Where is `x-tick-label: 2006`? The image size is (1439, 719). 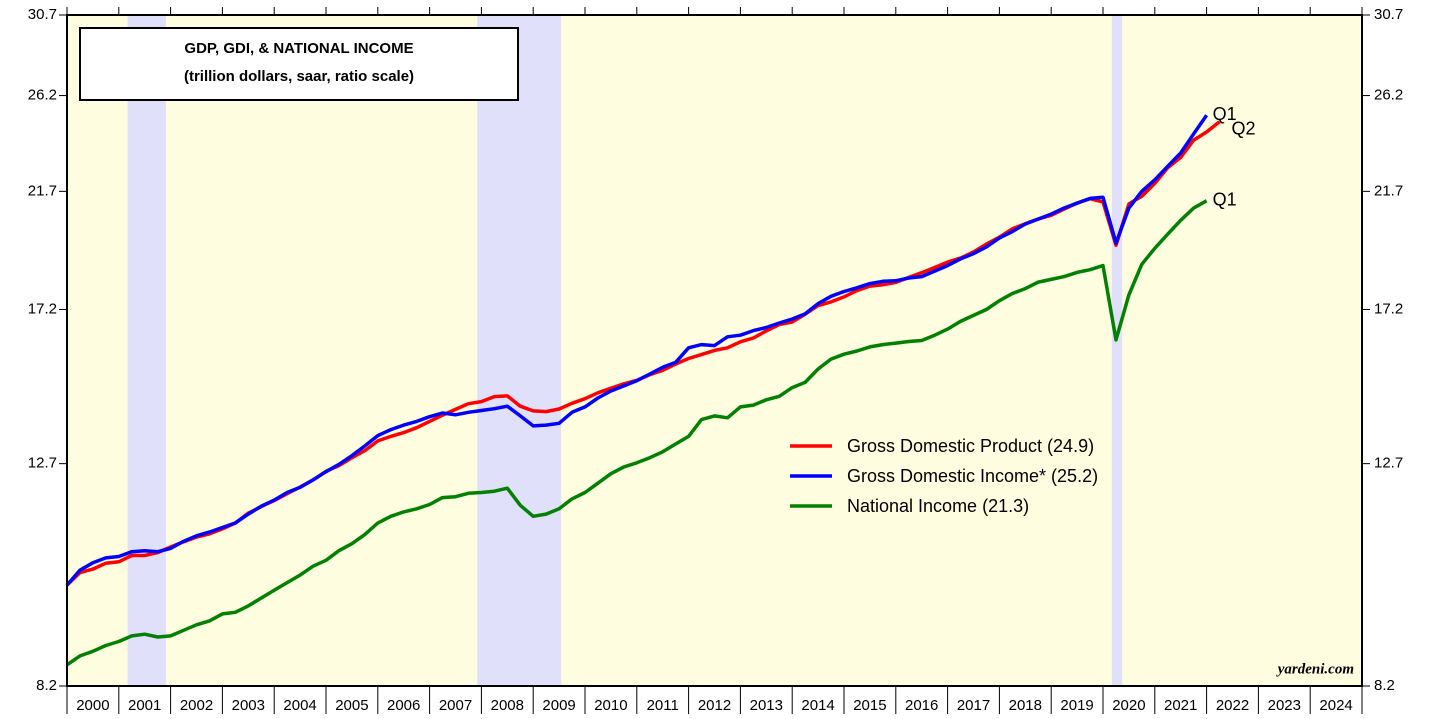
x-tick-label: 2006 is located at coordinates (403, 705).